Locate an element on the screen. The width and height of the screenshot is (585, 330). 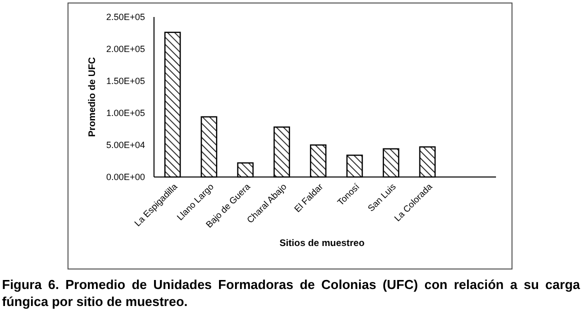
y-axis-title: Promedio de UFC is located at coordinates (92, 97).